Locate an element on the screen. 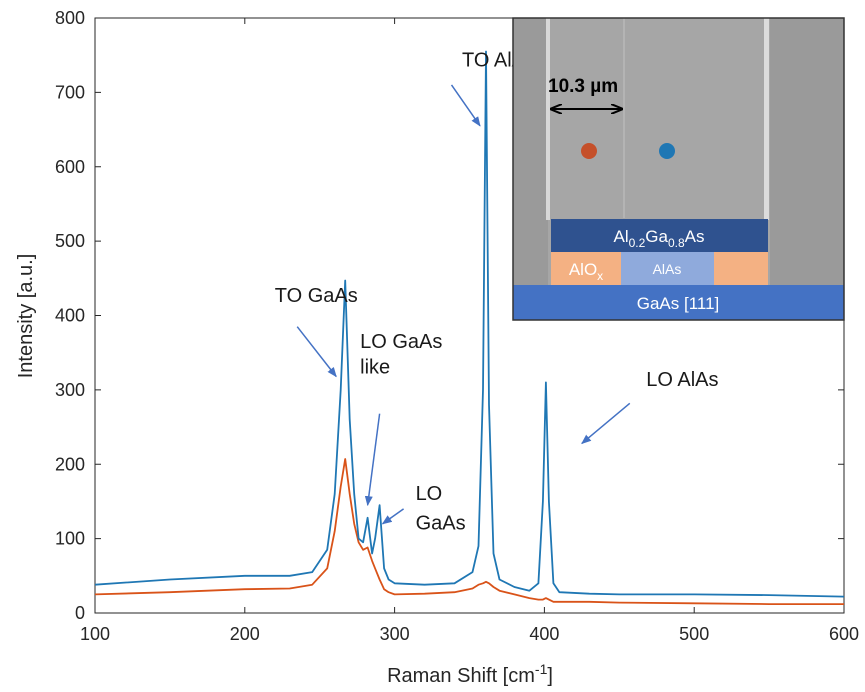  layer-alas is located at coordinates (667, 268).